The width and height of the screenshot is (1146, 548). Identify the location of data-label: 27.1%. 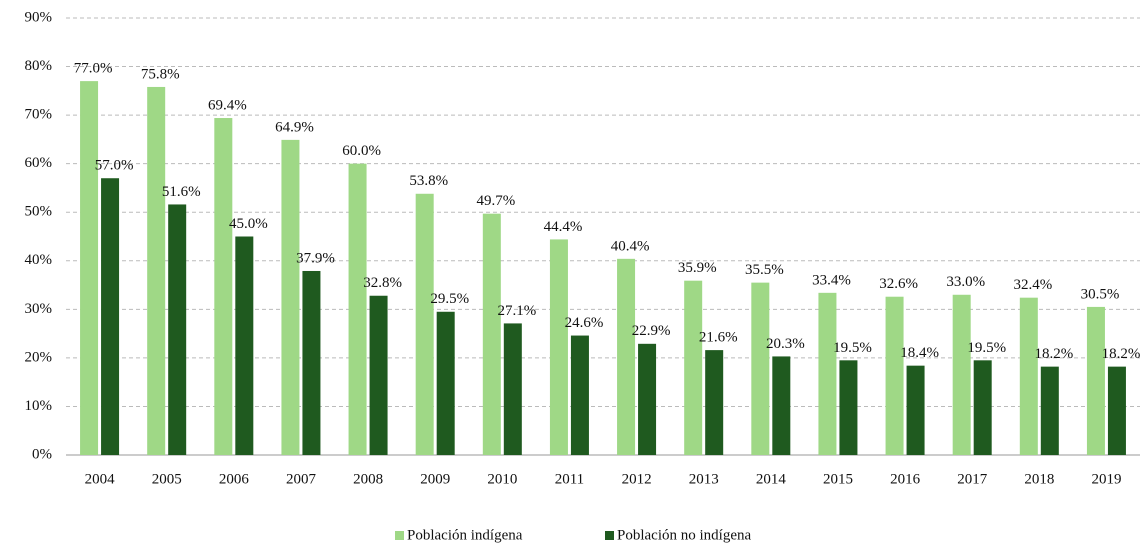
(516, 311).